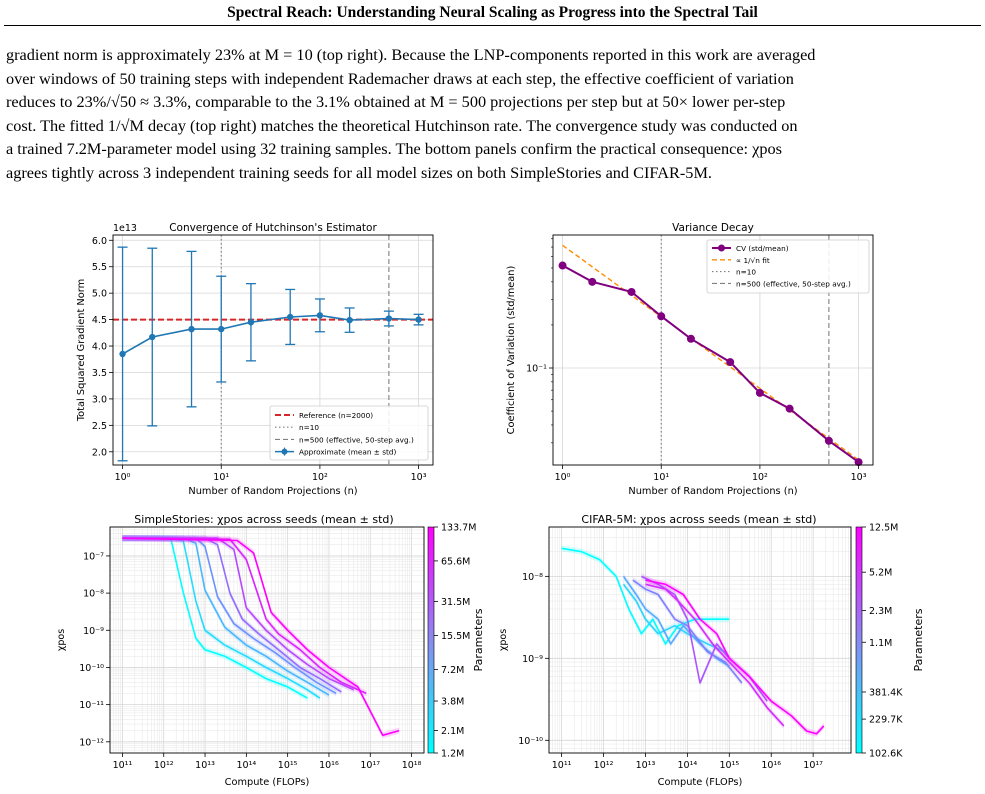 The height and width of the screenshot is (794, 985). Describe the element at coordinates (93, 556) in the screenshot. I see `y-tick-label: 10⁻⁷` at that location.